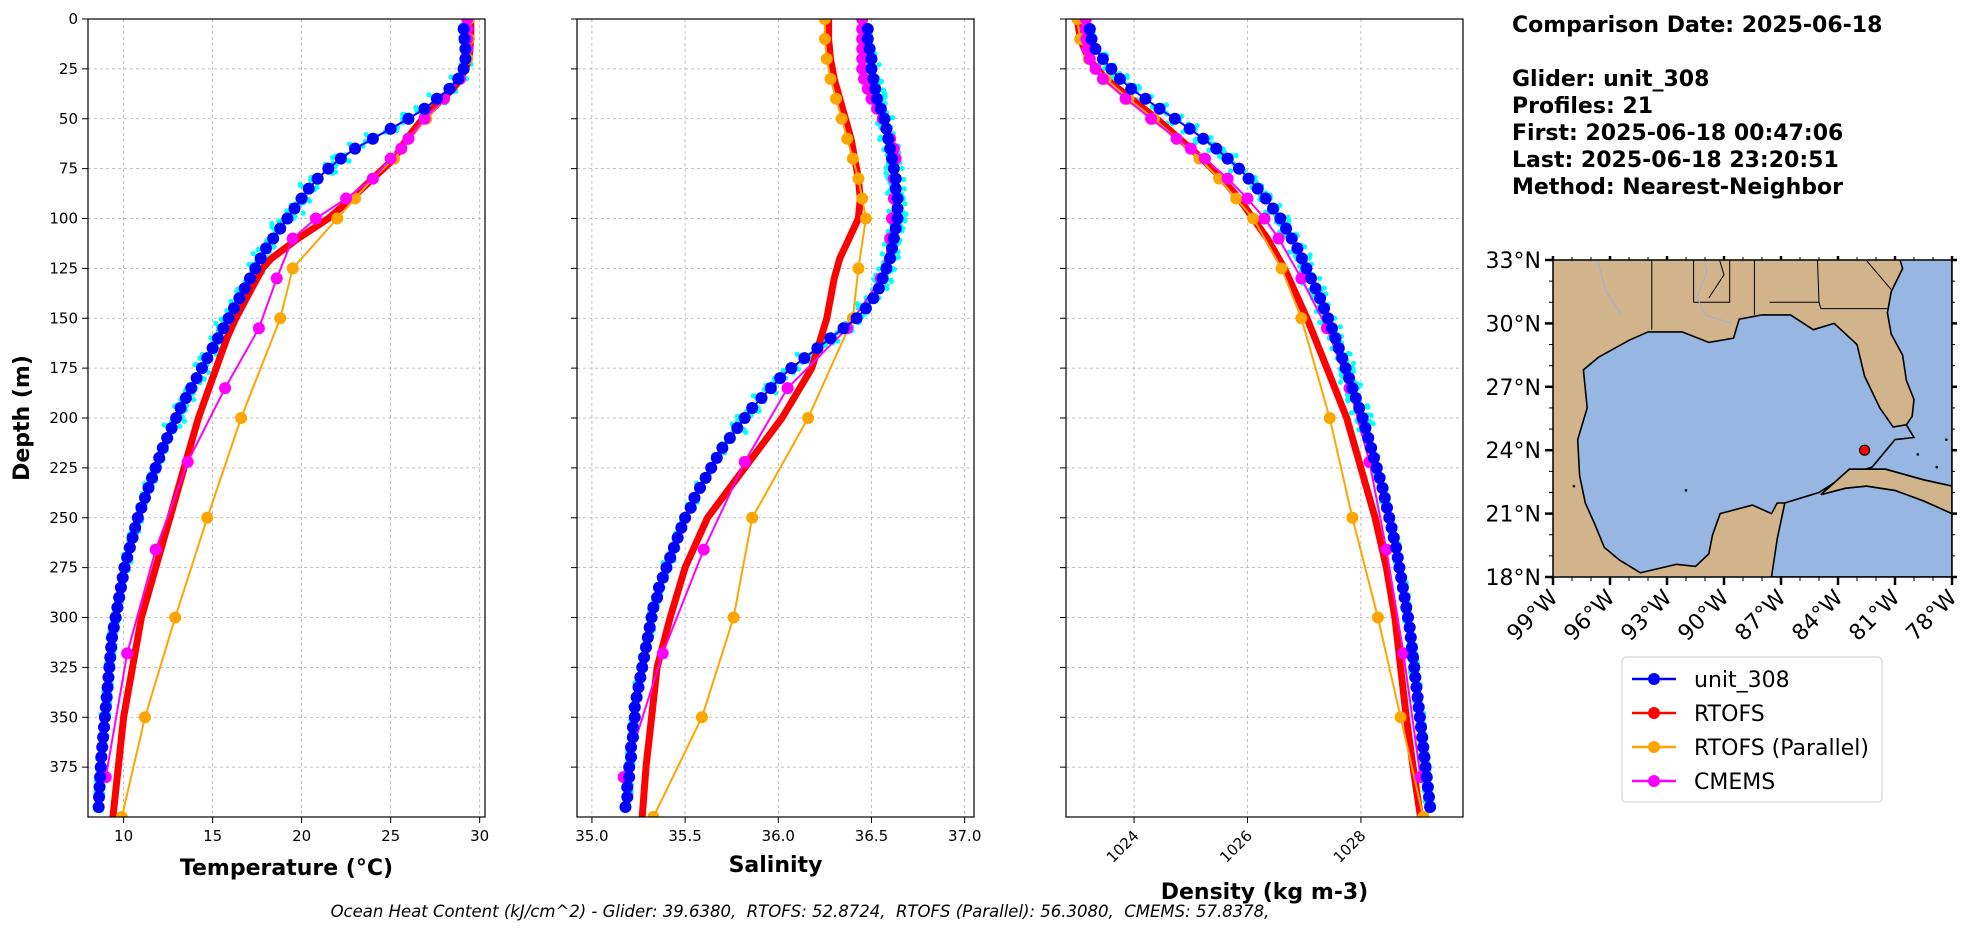 The width and height of the screenshot is (1987, 934). I want to click on map-y-tick-label: 18°N, so click(1513, 578).